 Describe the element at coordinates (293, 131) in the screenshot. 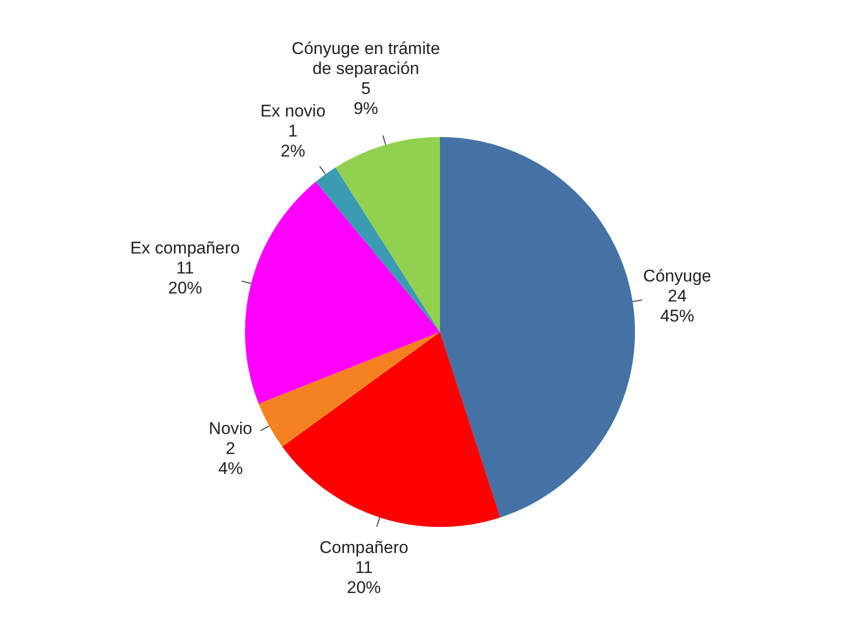

I see `text: 1` at that location.